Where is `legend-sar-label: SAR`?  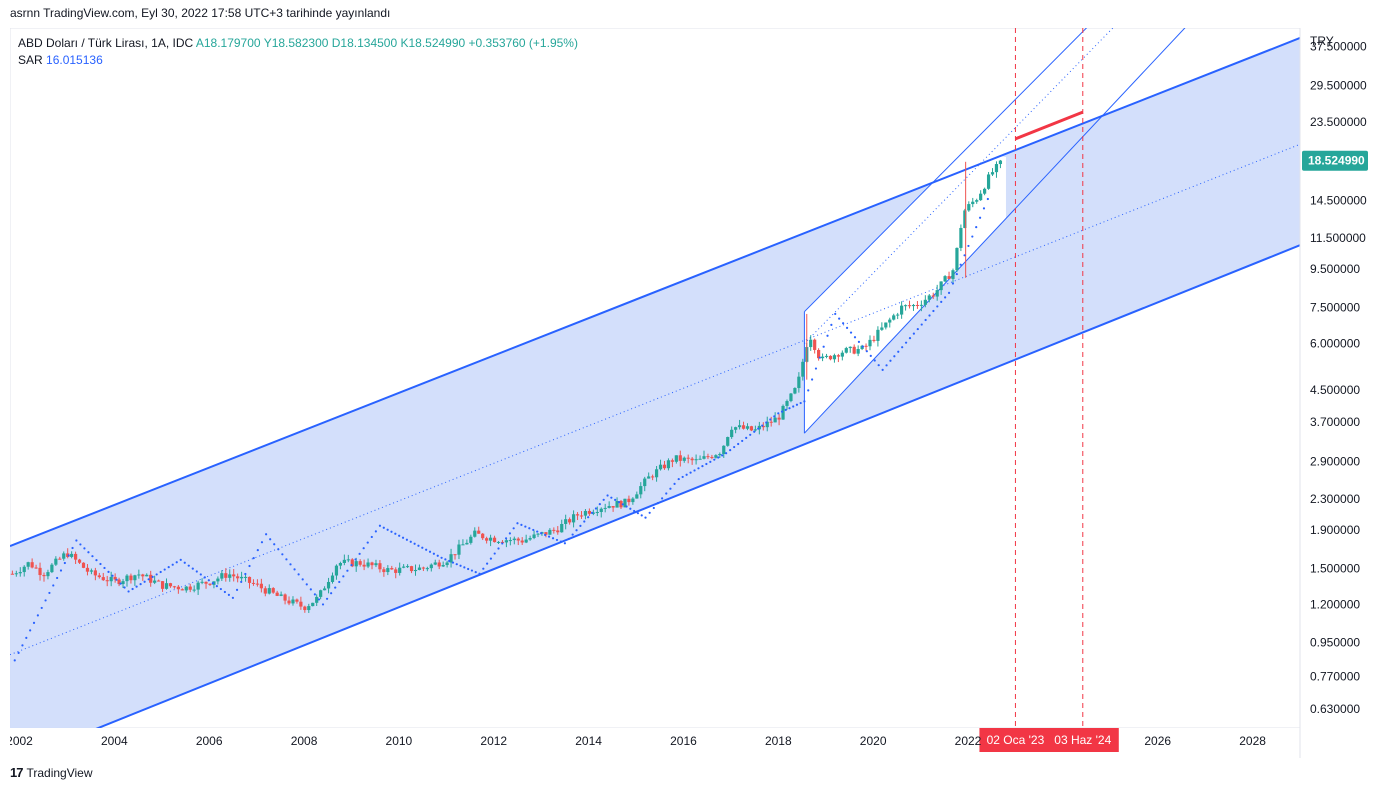
legend-sar-label: SAR is located at coordinates (30, 60).